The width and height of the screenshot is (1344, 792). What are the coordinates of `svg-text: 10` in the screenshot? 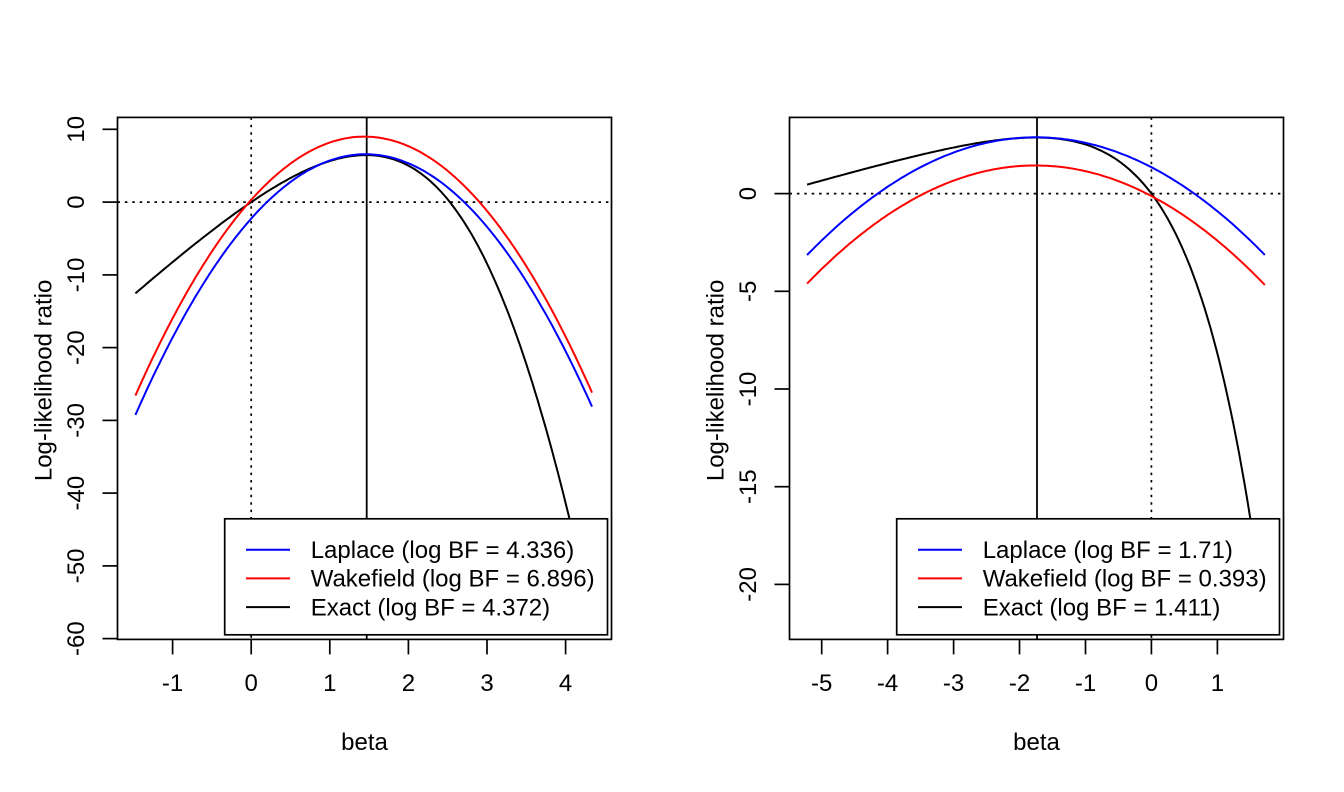 It's located at (76, 129).